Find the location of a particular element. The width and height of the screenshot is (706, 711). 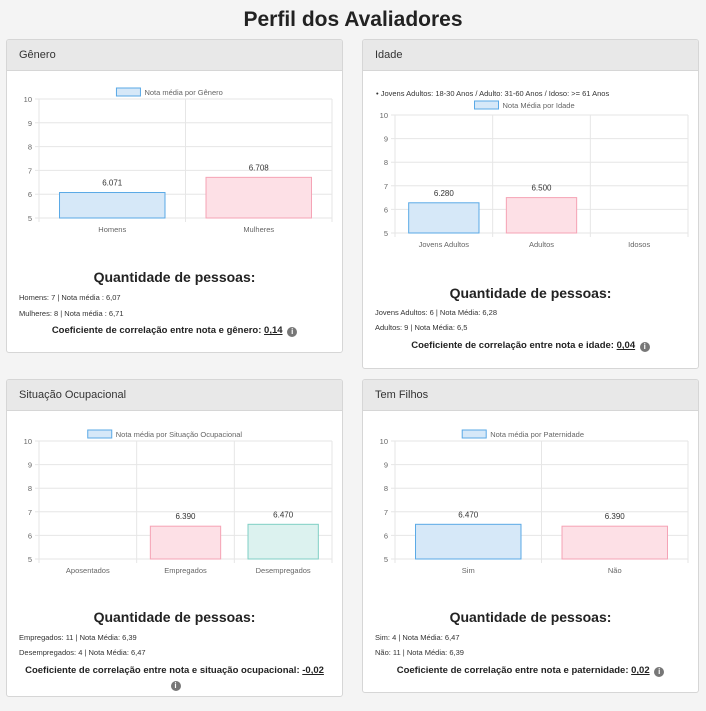

card-header: Gênero is located at coordinates (174, 55).